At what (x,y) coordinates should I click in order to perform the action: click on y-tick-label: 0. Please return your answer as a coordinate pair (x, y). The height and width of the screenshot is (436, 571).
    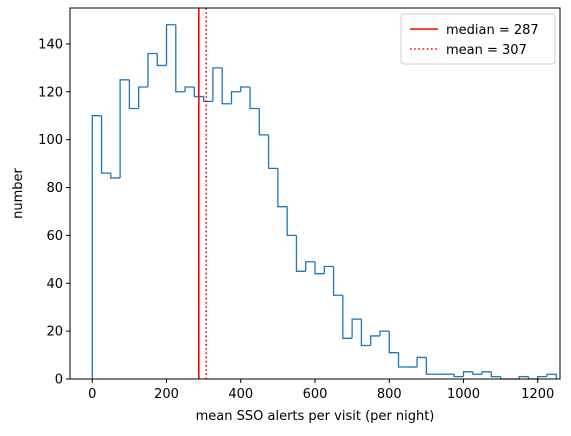
    Looking at the image, I should click on (59, 380).